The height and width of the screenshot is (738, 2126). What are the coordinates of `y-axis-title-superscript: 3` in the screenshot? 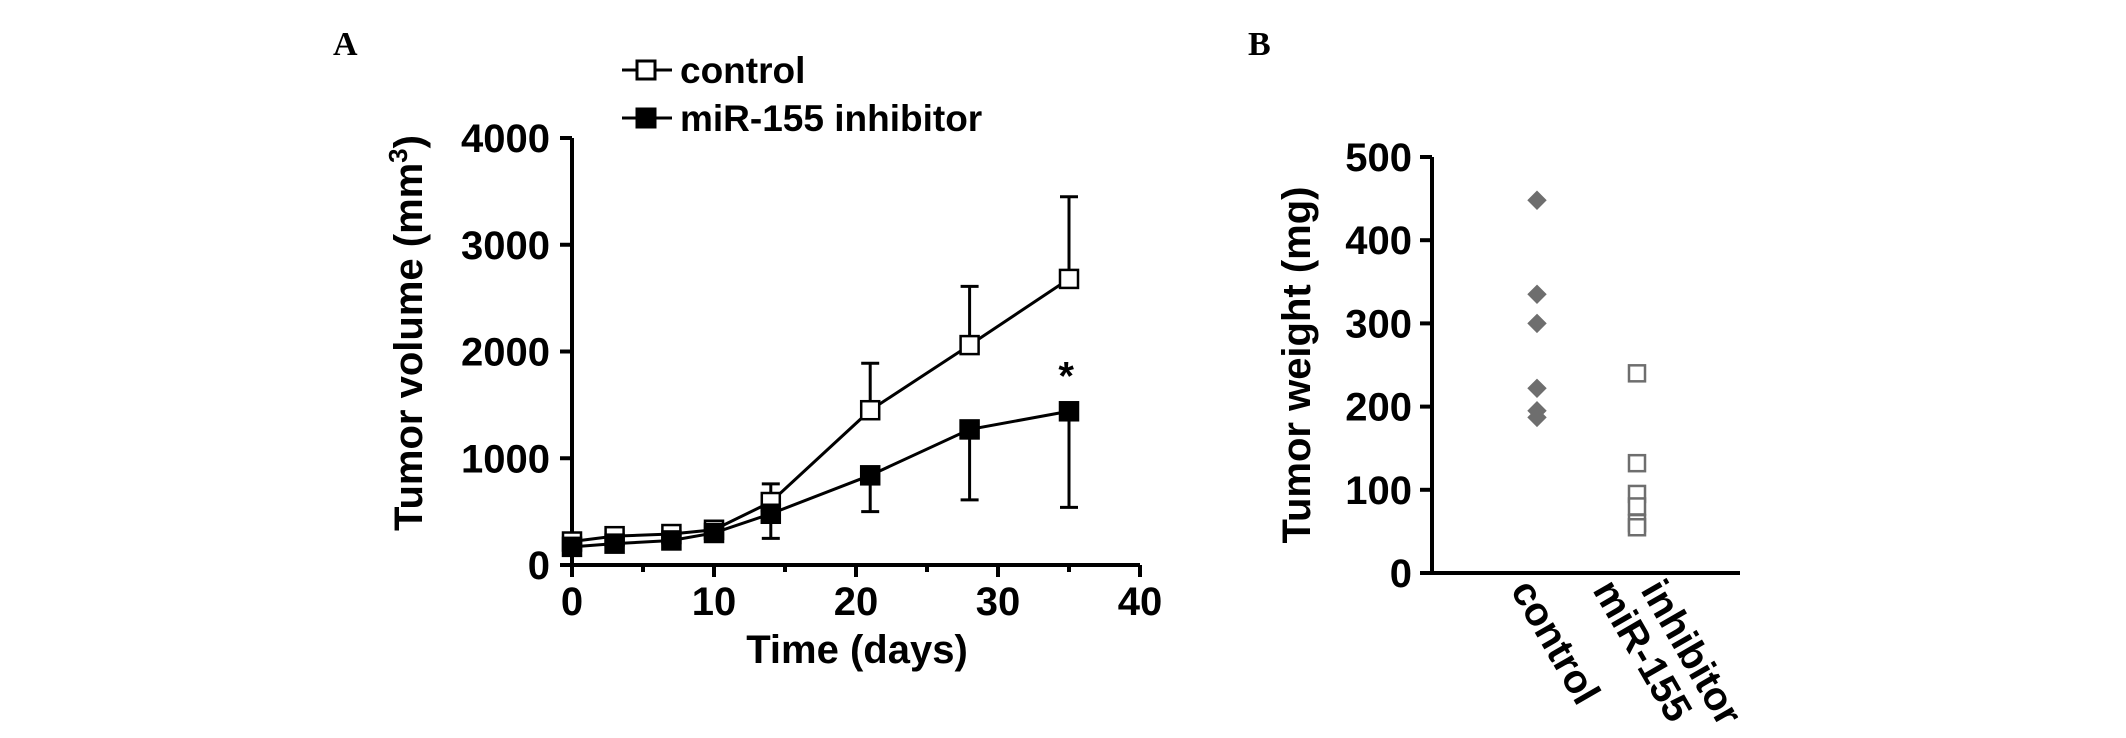 It's located at (398, 155).